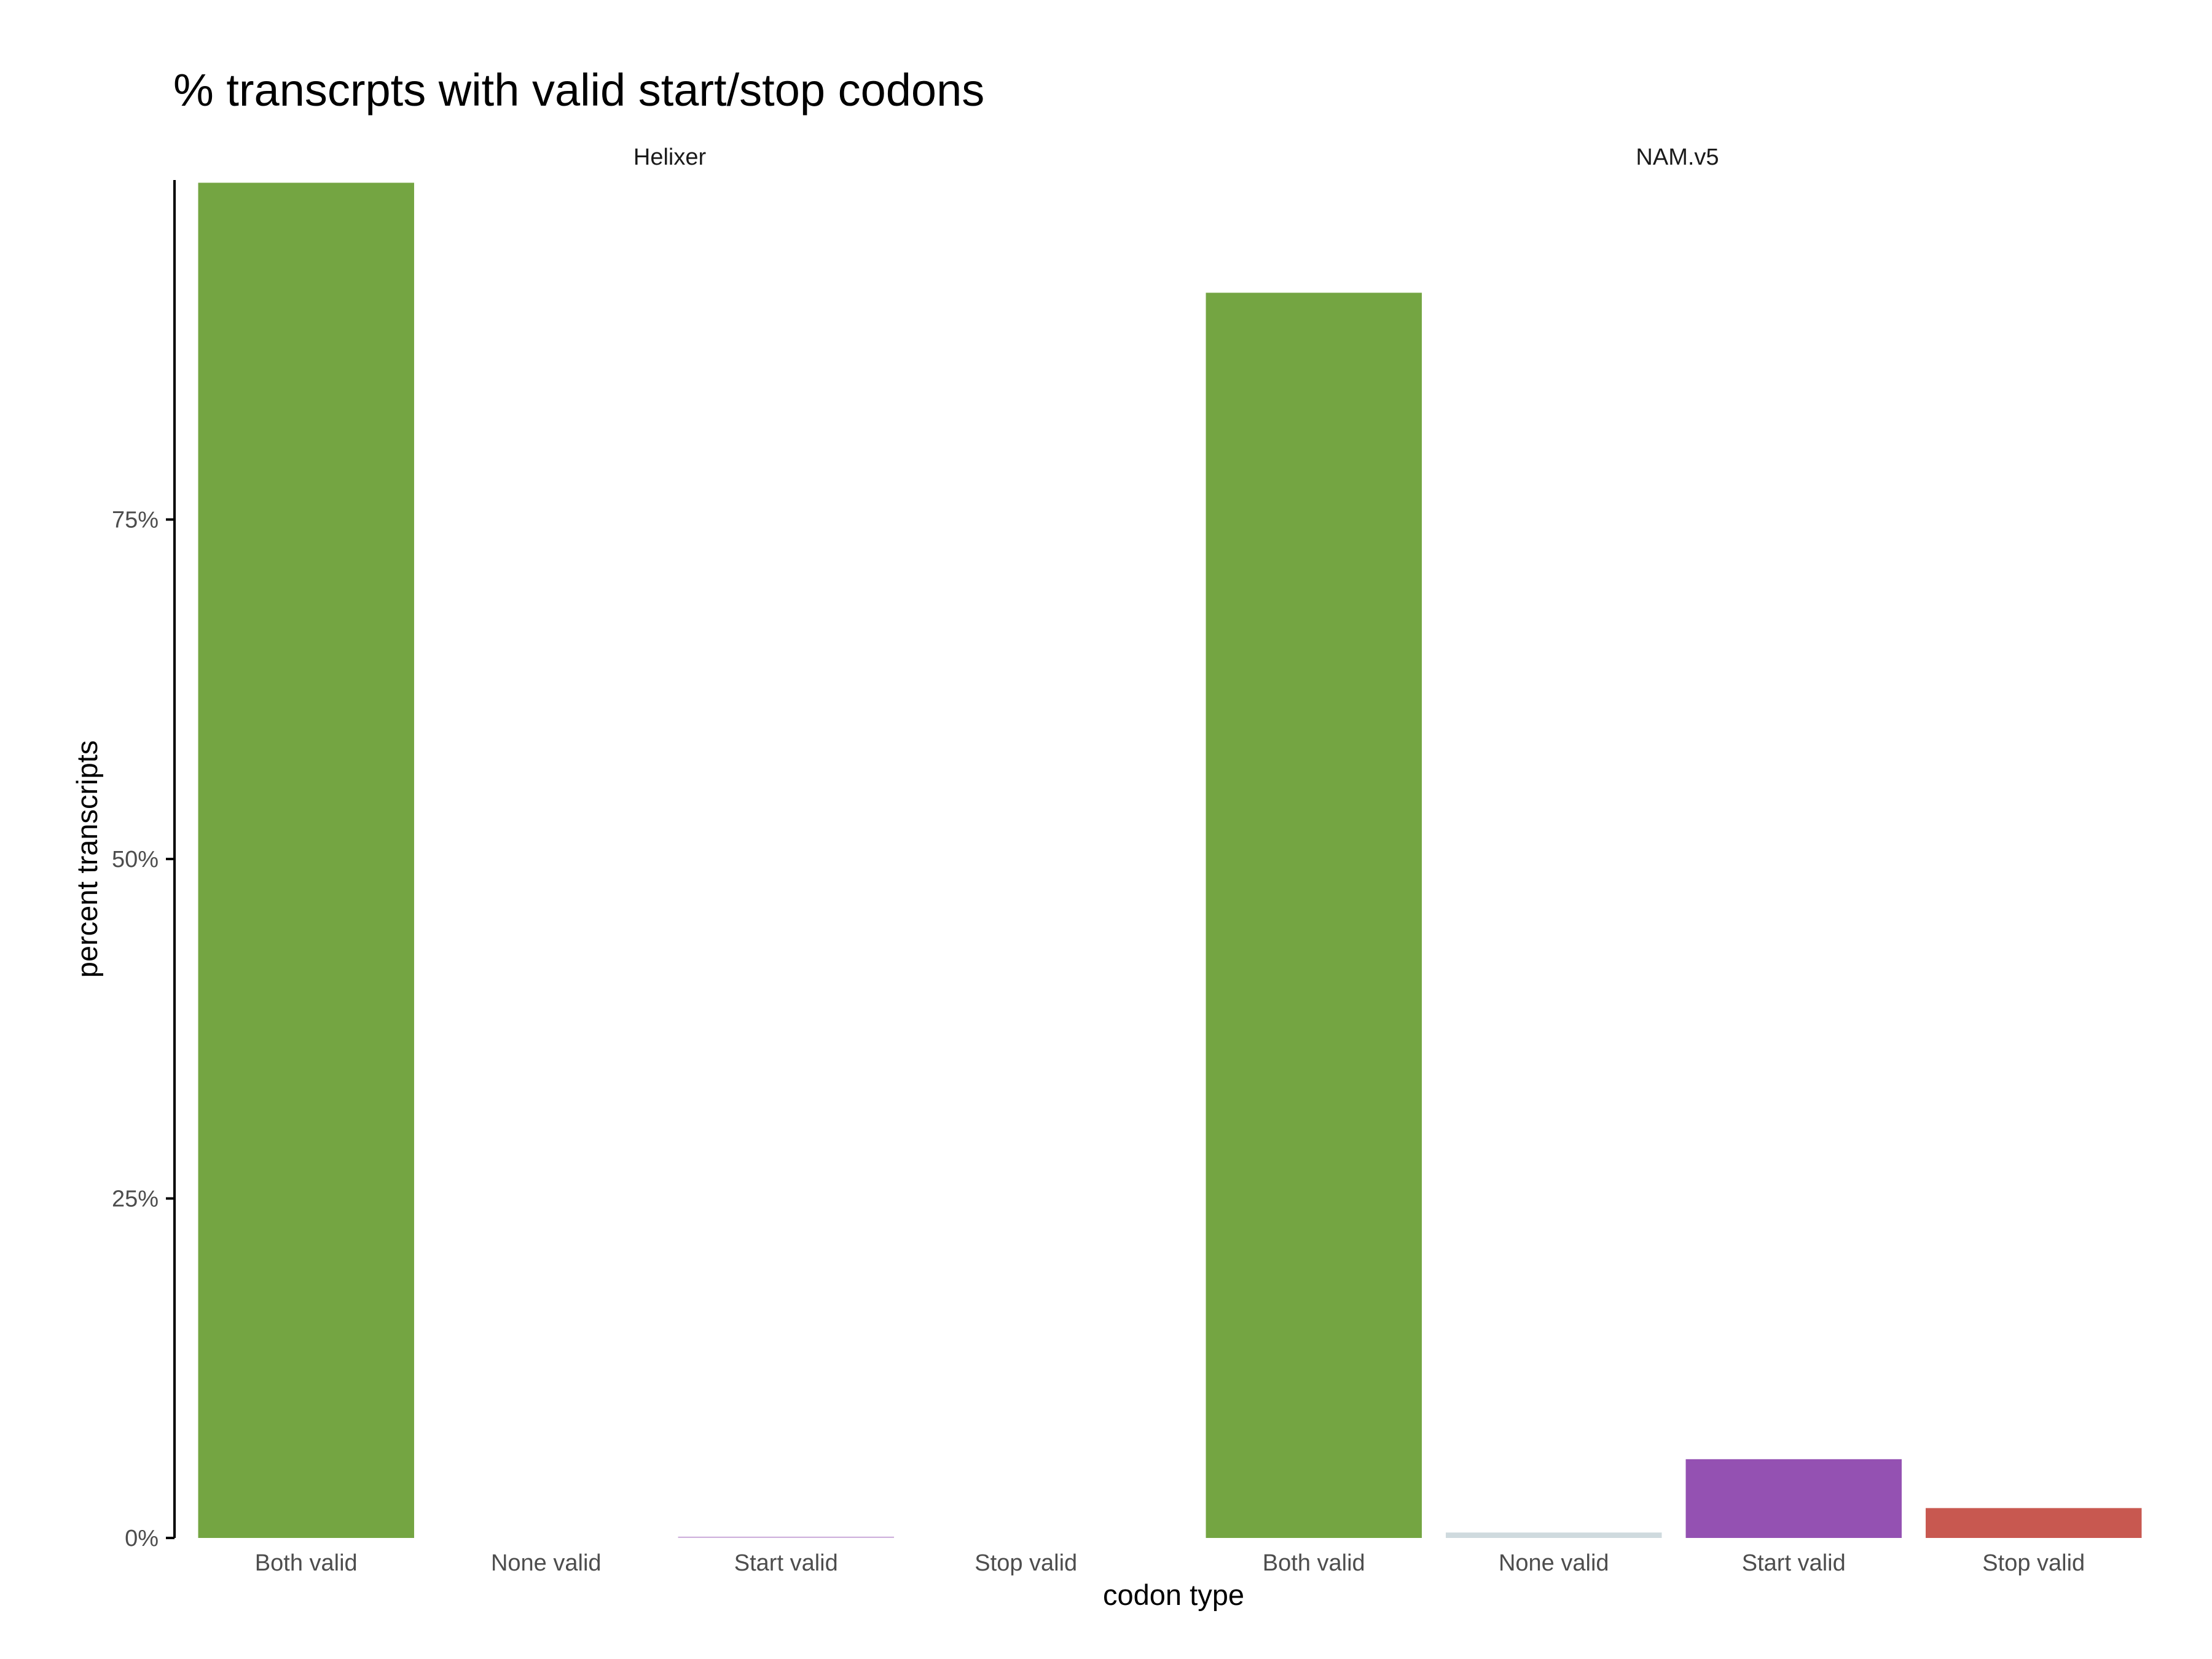 This screenshot has width=2212, height=1659. I want to click on facet-label-helixer: Helixer, so click(670, 157).